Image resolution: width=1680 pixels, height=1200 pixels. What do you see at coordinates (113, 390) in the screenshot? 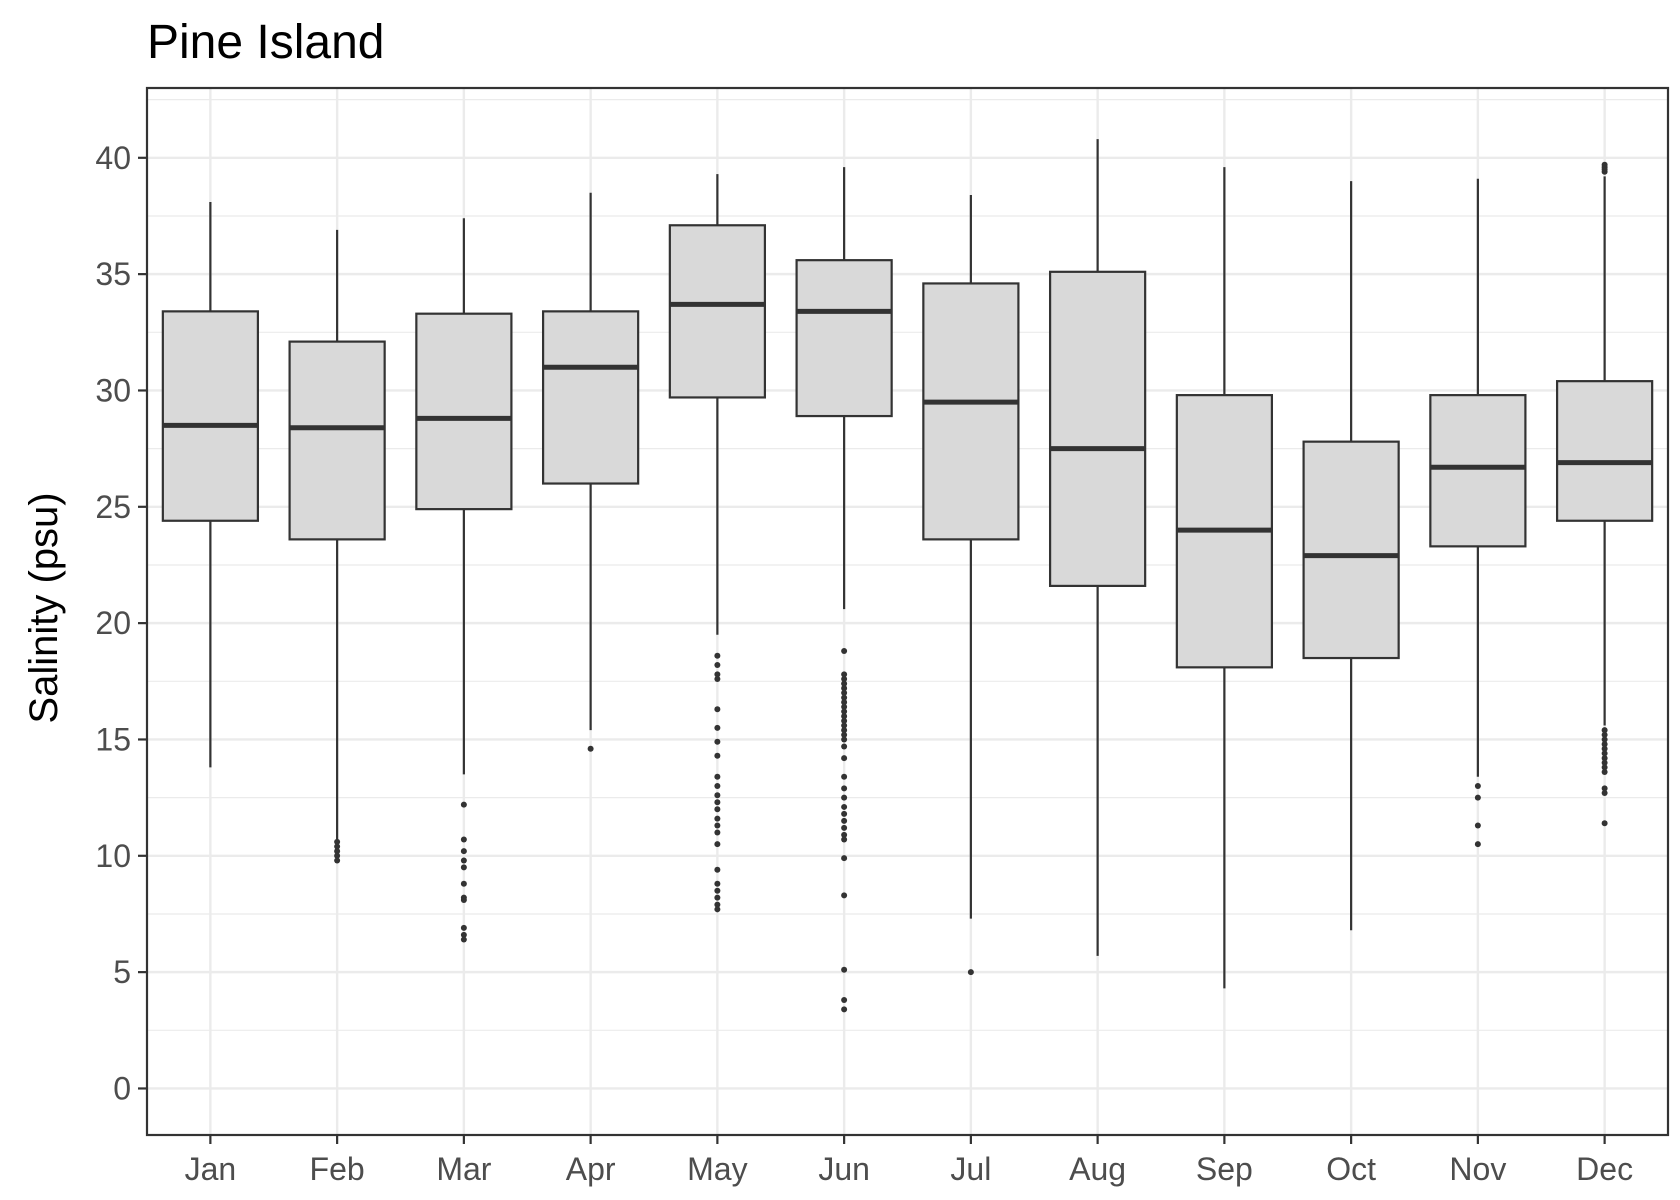
I see `y-tick-label: 30` at bounding box center [113, 390].